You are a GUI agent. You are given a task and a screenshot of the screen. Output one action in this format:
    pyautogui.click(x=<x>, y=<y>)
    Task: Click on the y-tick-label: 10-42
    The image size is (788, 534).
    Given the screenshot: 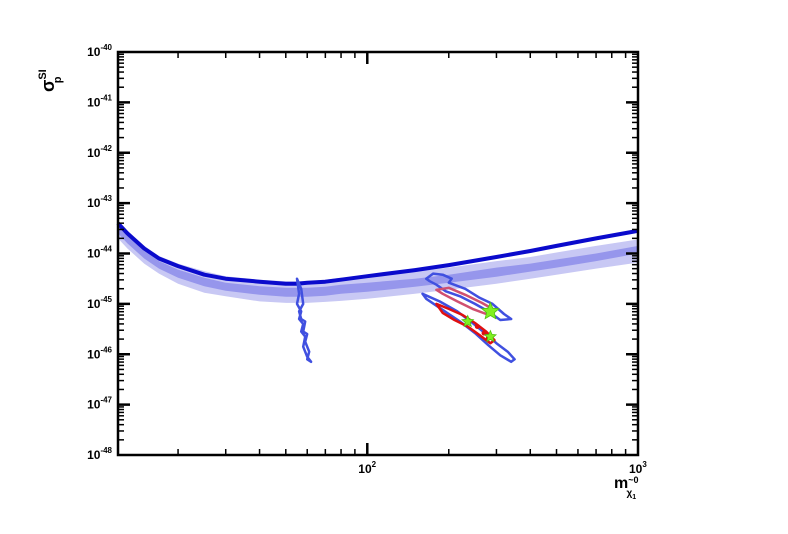 What is the action you would take?
    pyautogui.click(x=99, y=152)
    